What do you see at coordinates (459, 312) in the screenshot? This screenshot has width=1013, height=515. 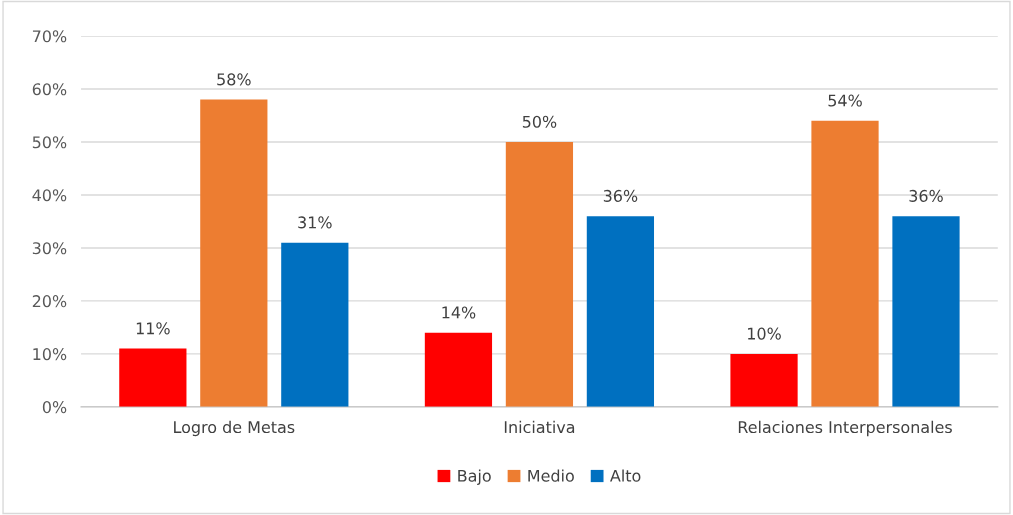 I see `data-label: 14%` at bounding box center [459, 312].